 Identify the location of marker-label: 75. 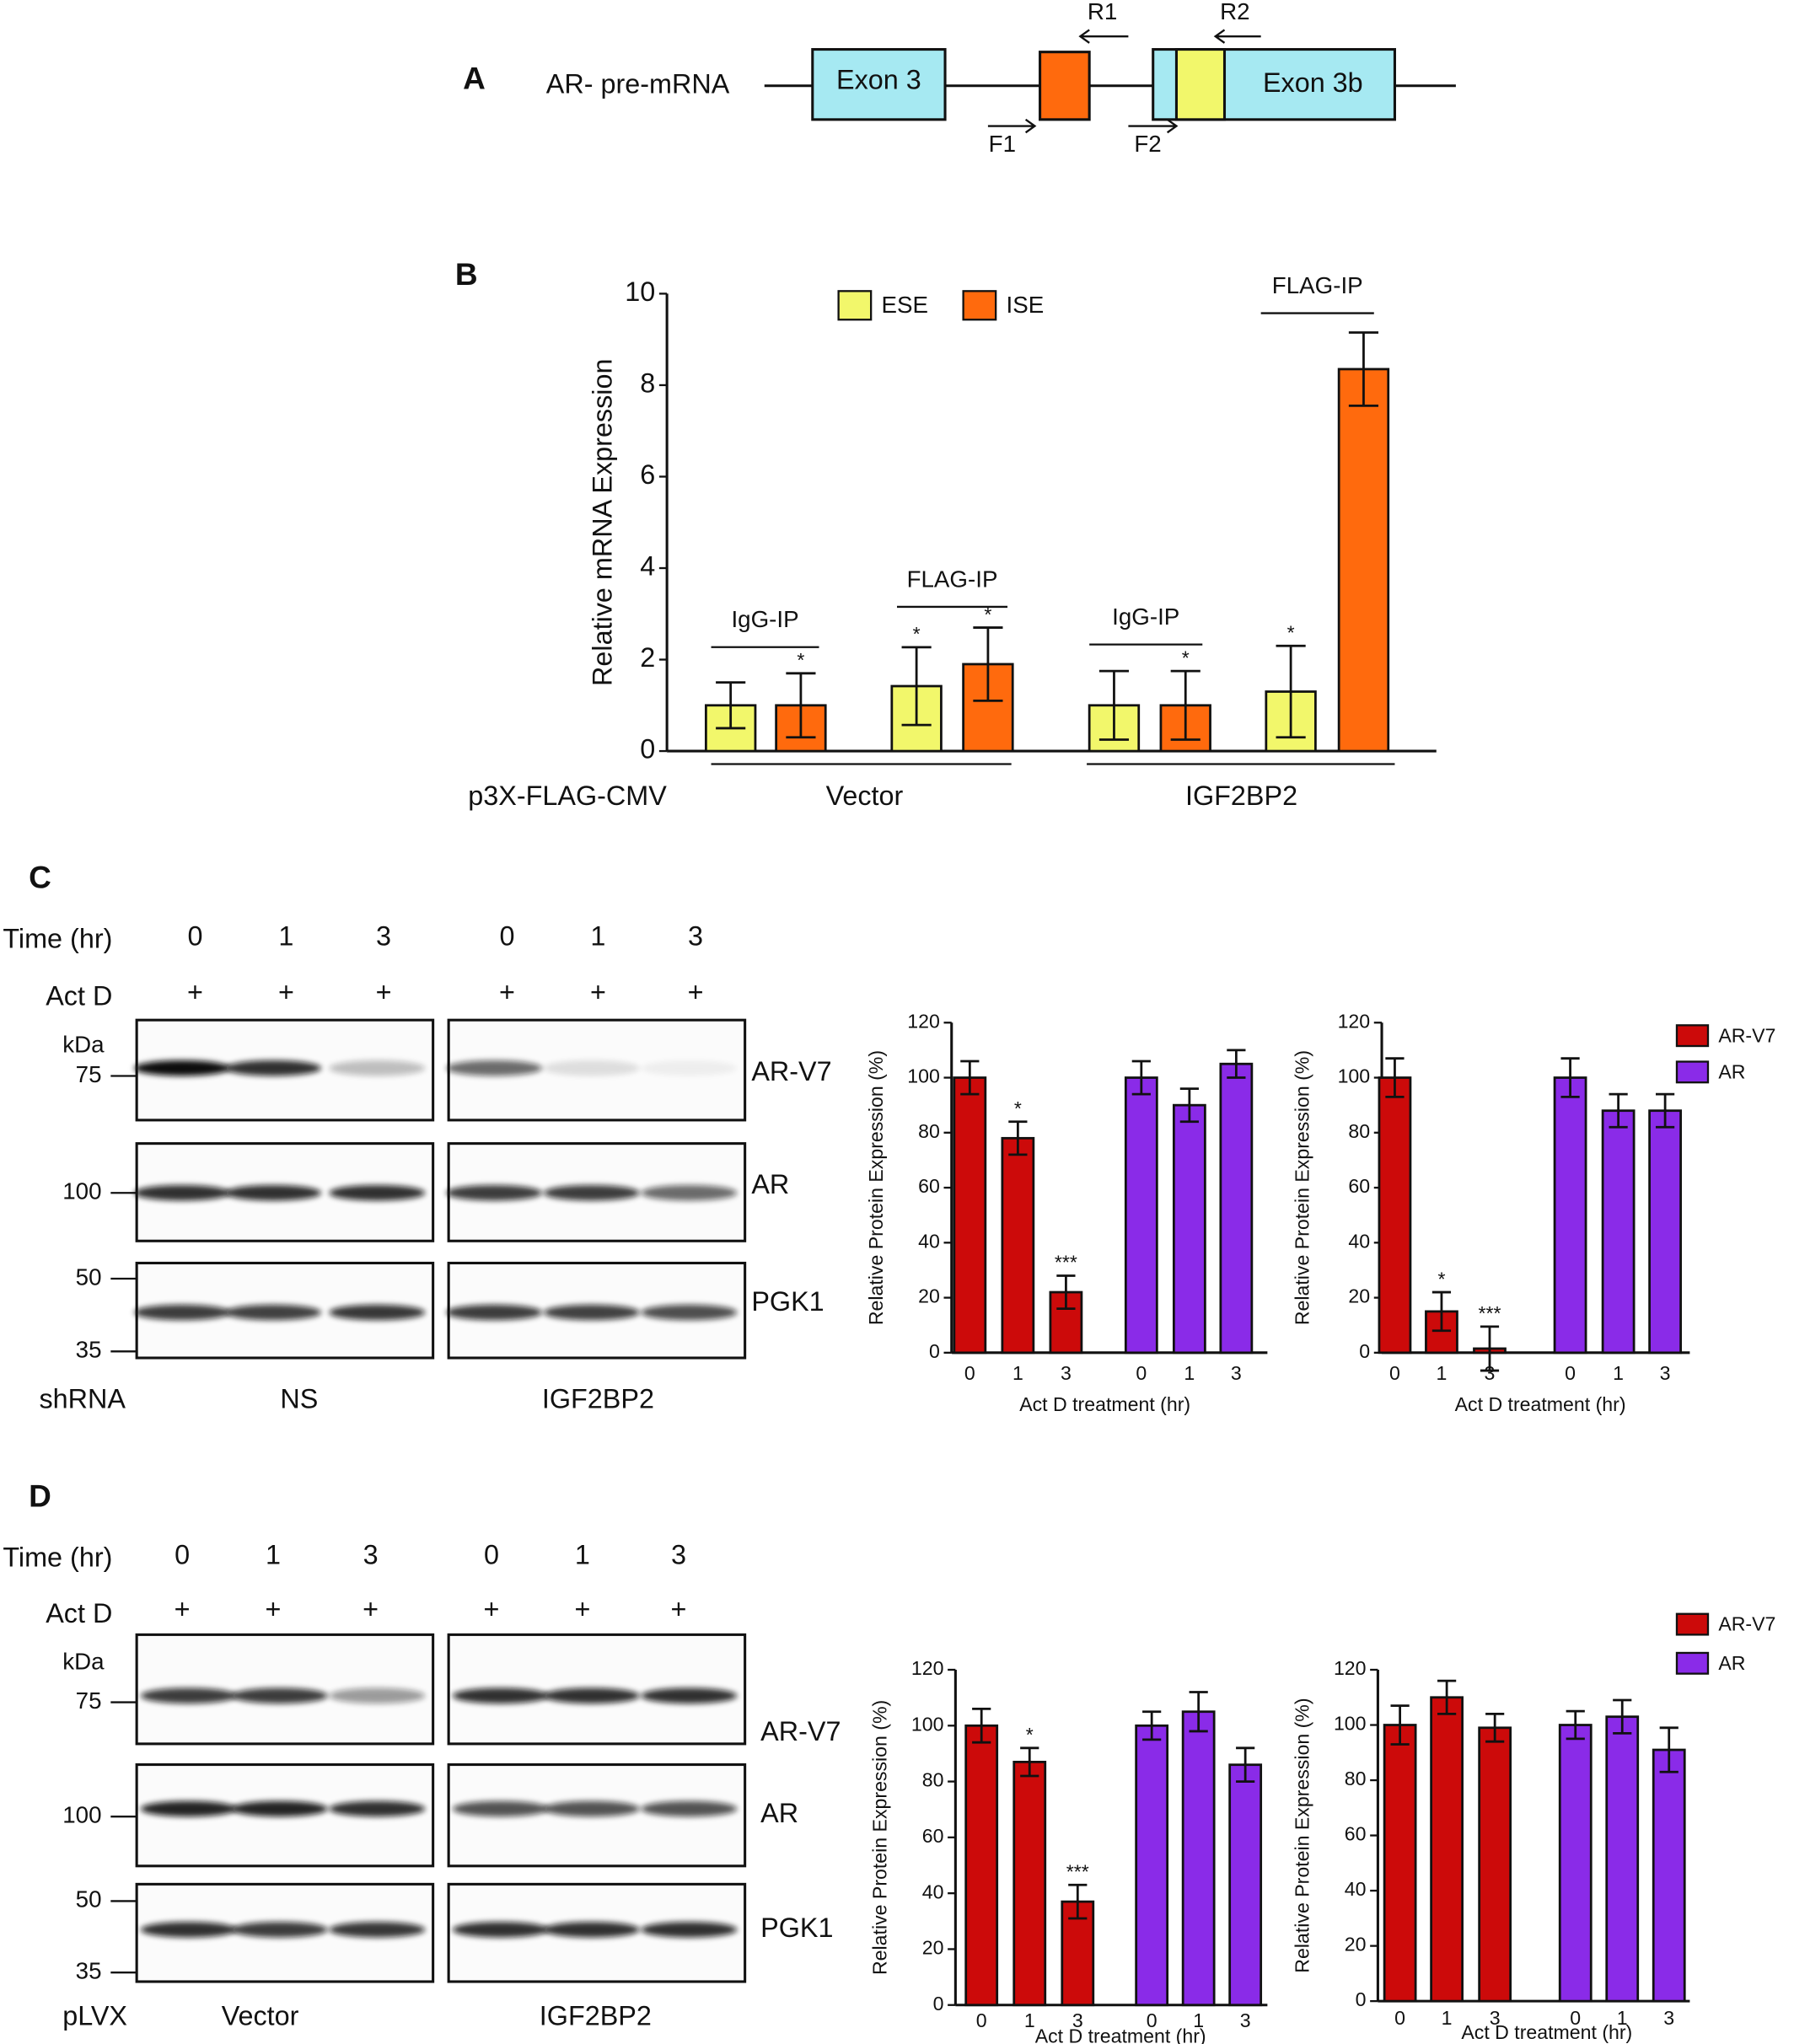
(89, 1700).